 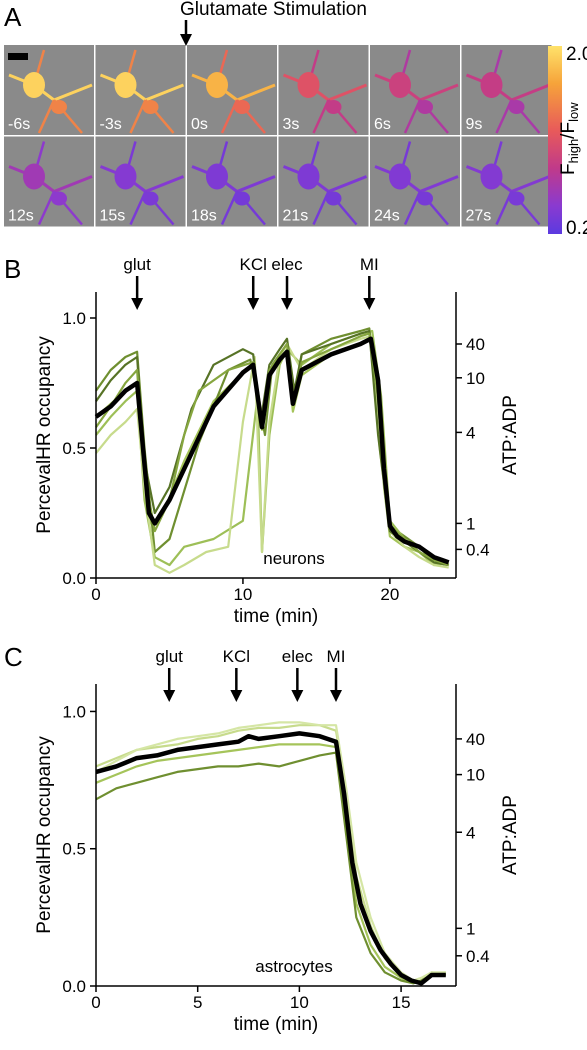 I want to click on scale-bar, so click(x=18, y=56).